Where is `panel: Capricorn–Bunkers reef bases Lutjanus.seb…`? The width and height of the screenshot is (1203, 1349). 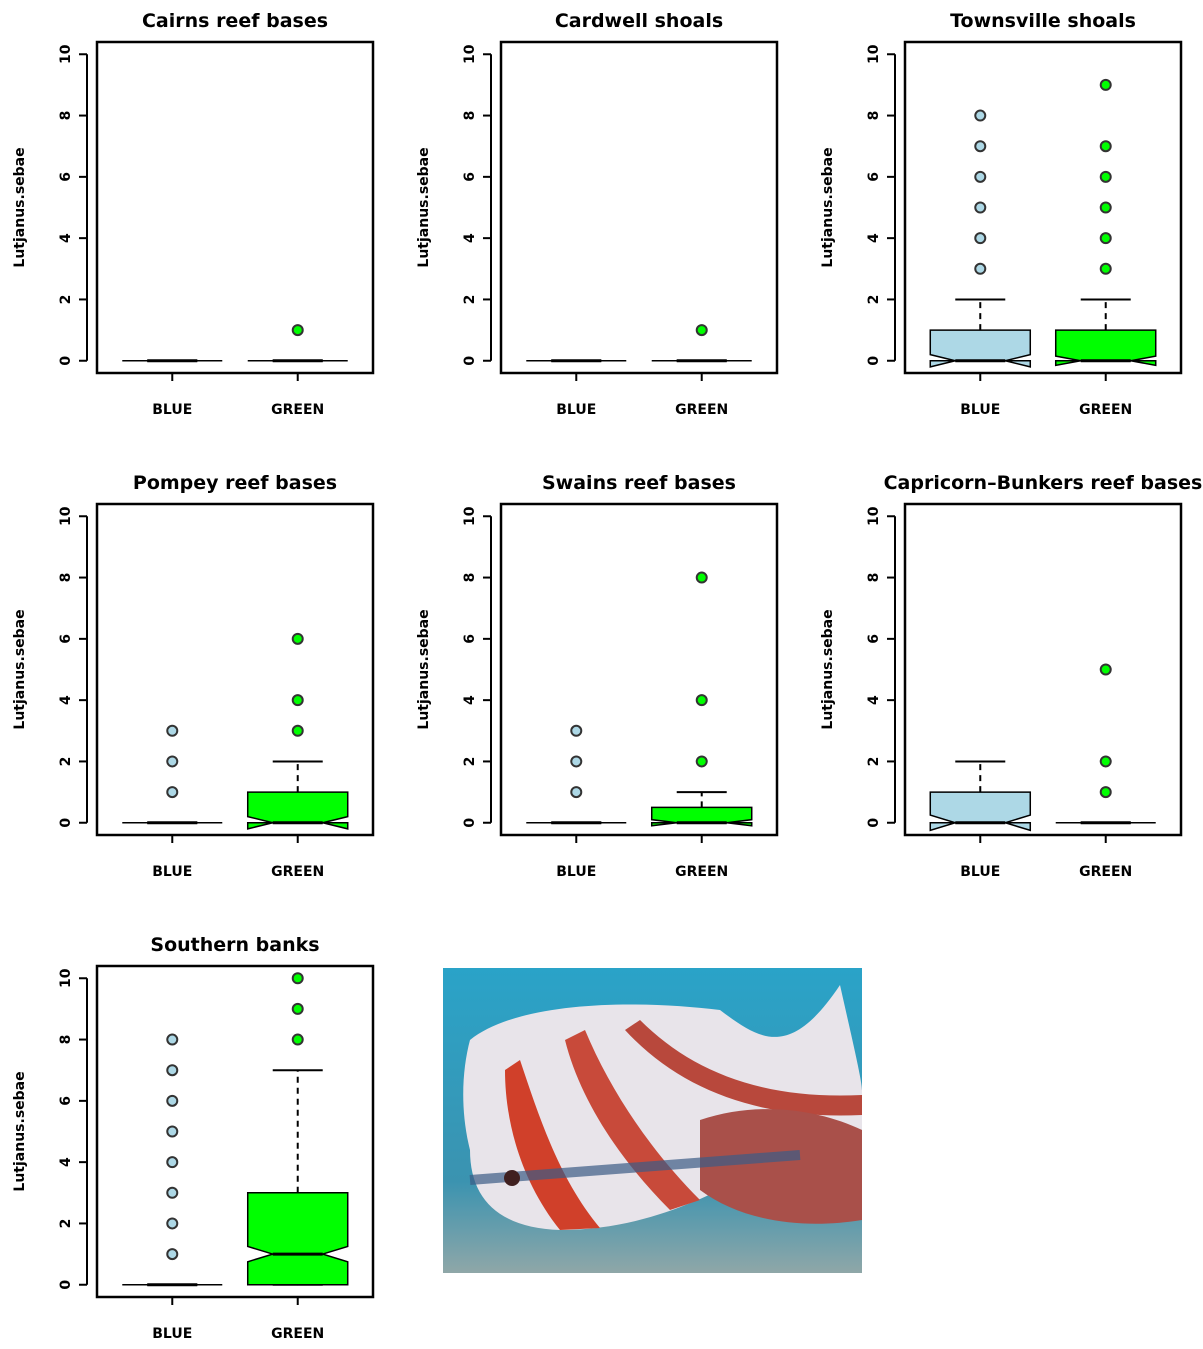
panel: Capricorn–Bunkers reef bases Lutjanus.seb… is located at coordinates (1011, 676).